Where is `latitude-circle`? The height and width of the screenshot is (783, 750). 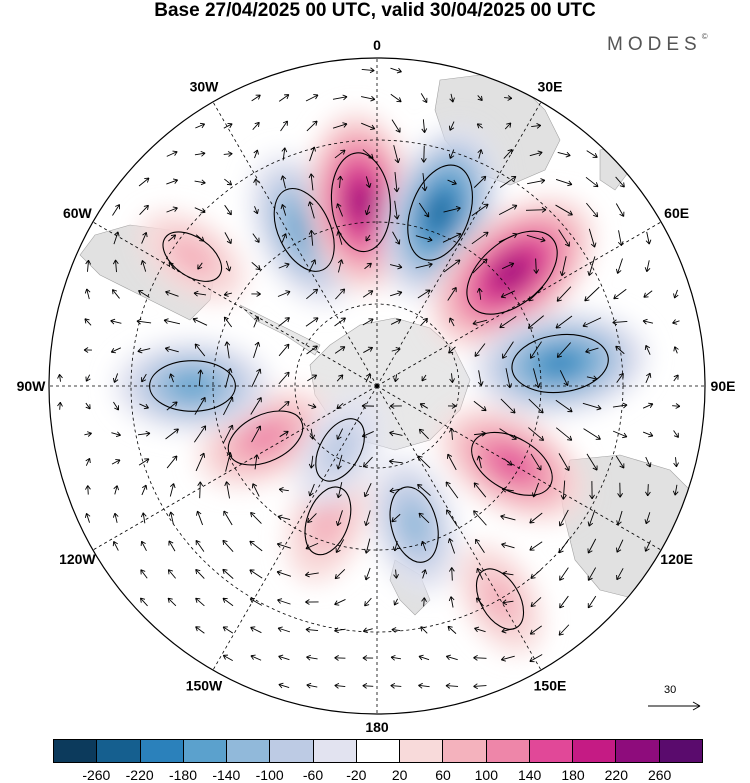
latitude-circle is located at coordinates (377, 386).